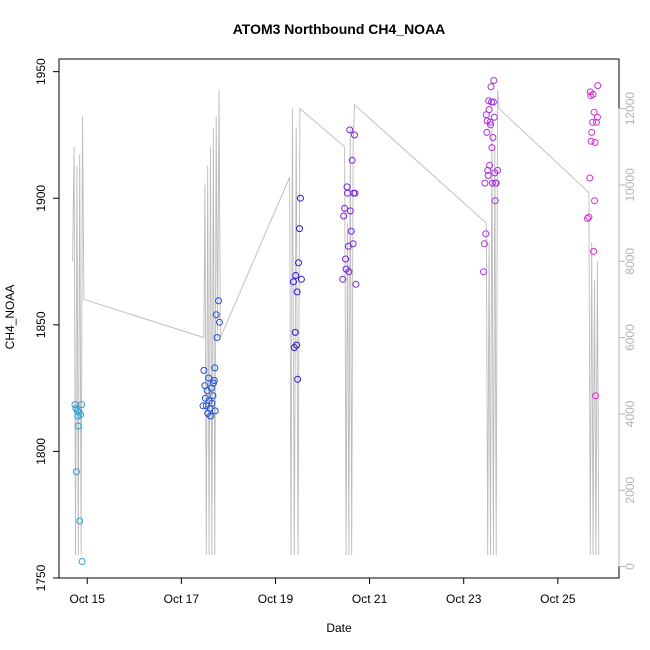 This screenshot has height=650, width=650. I want to click on x-tick-label: Oct 19, so click(276, 599).